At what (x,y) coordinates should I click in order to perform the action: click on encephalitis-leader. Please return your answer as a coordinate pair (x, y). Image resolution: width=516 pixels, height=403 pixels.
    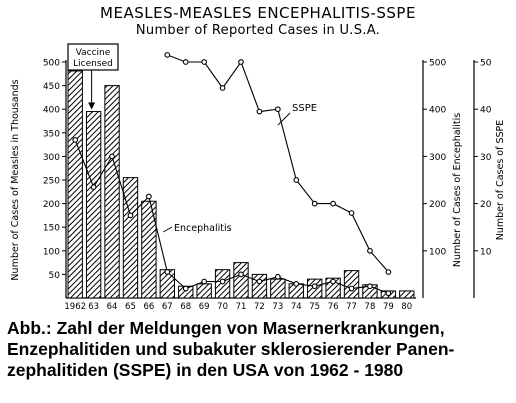
    Looking at the image, I should click on (168, 229).